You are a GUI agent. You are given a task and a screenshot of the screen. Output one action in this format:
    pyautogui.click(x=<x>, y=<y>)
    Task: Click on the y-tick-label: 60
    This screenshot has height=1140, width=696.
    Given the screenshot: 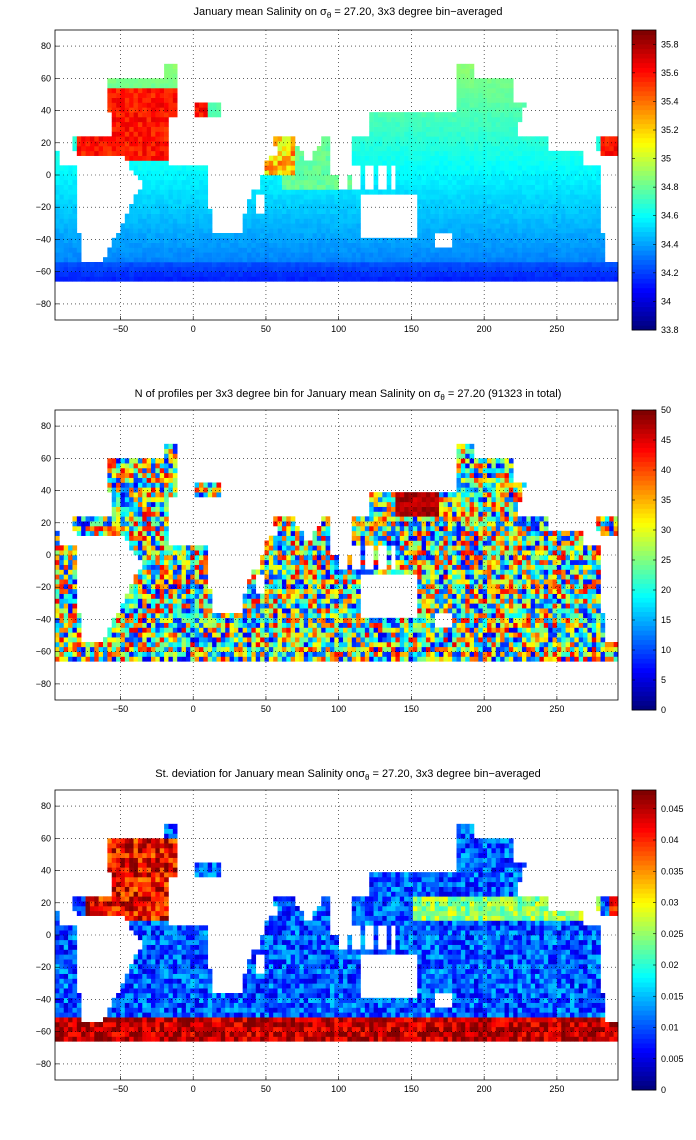 What is the action you would take?
    pyautogui.click(x=46, y=78)
    